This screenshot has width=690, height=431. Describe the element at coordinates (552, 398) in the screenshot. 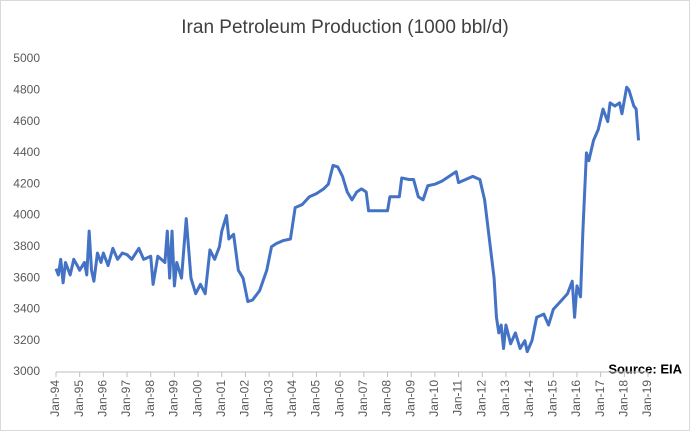

I see `x-tick-label: Jan-15` at that location.